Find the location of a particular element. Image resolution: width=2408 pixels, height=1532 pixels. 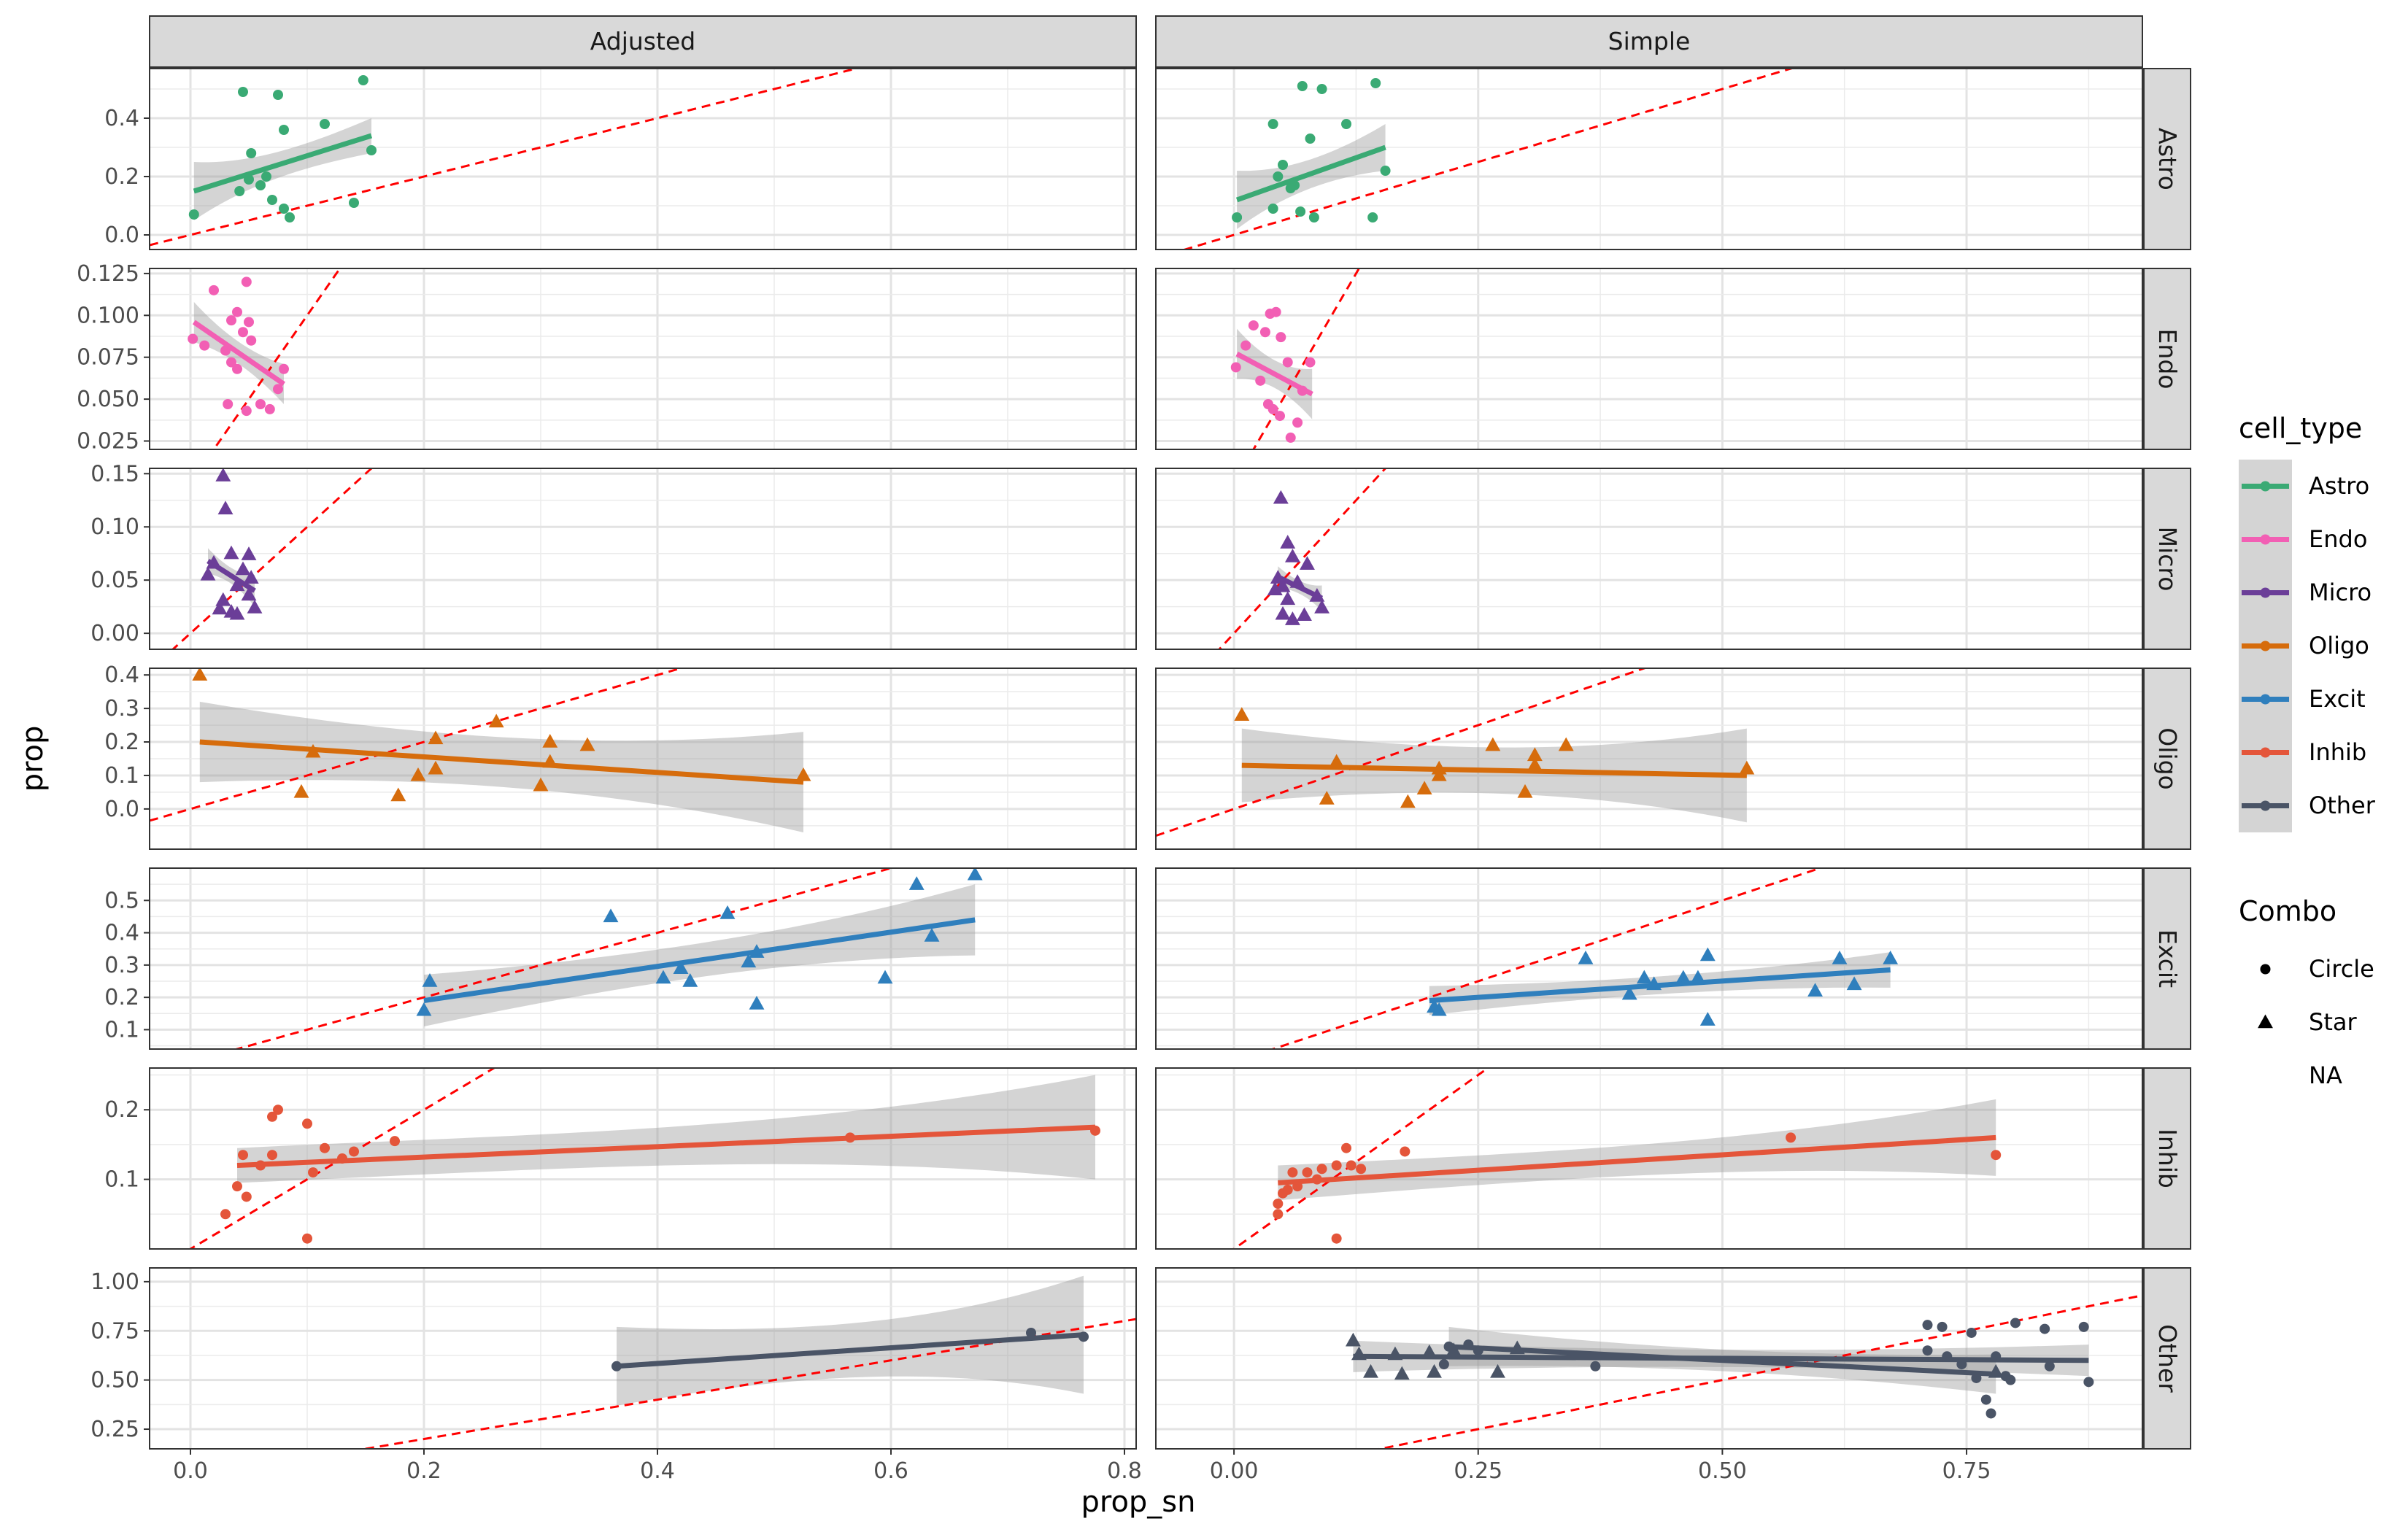

y-tick-label: 0.025 is located at coordinates (108, 442).